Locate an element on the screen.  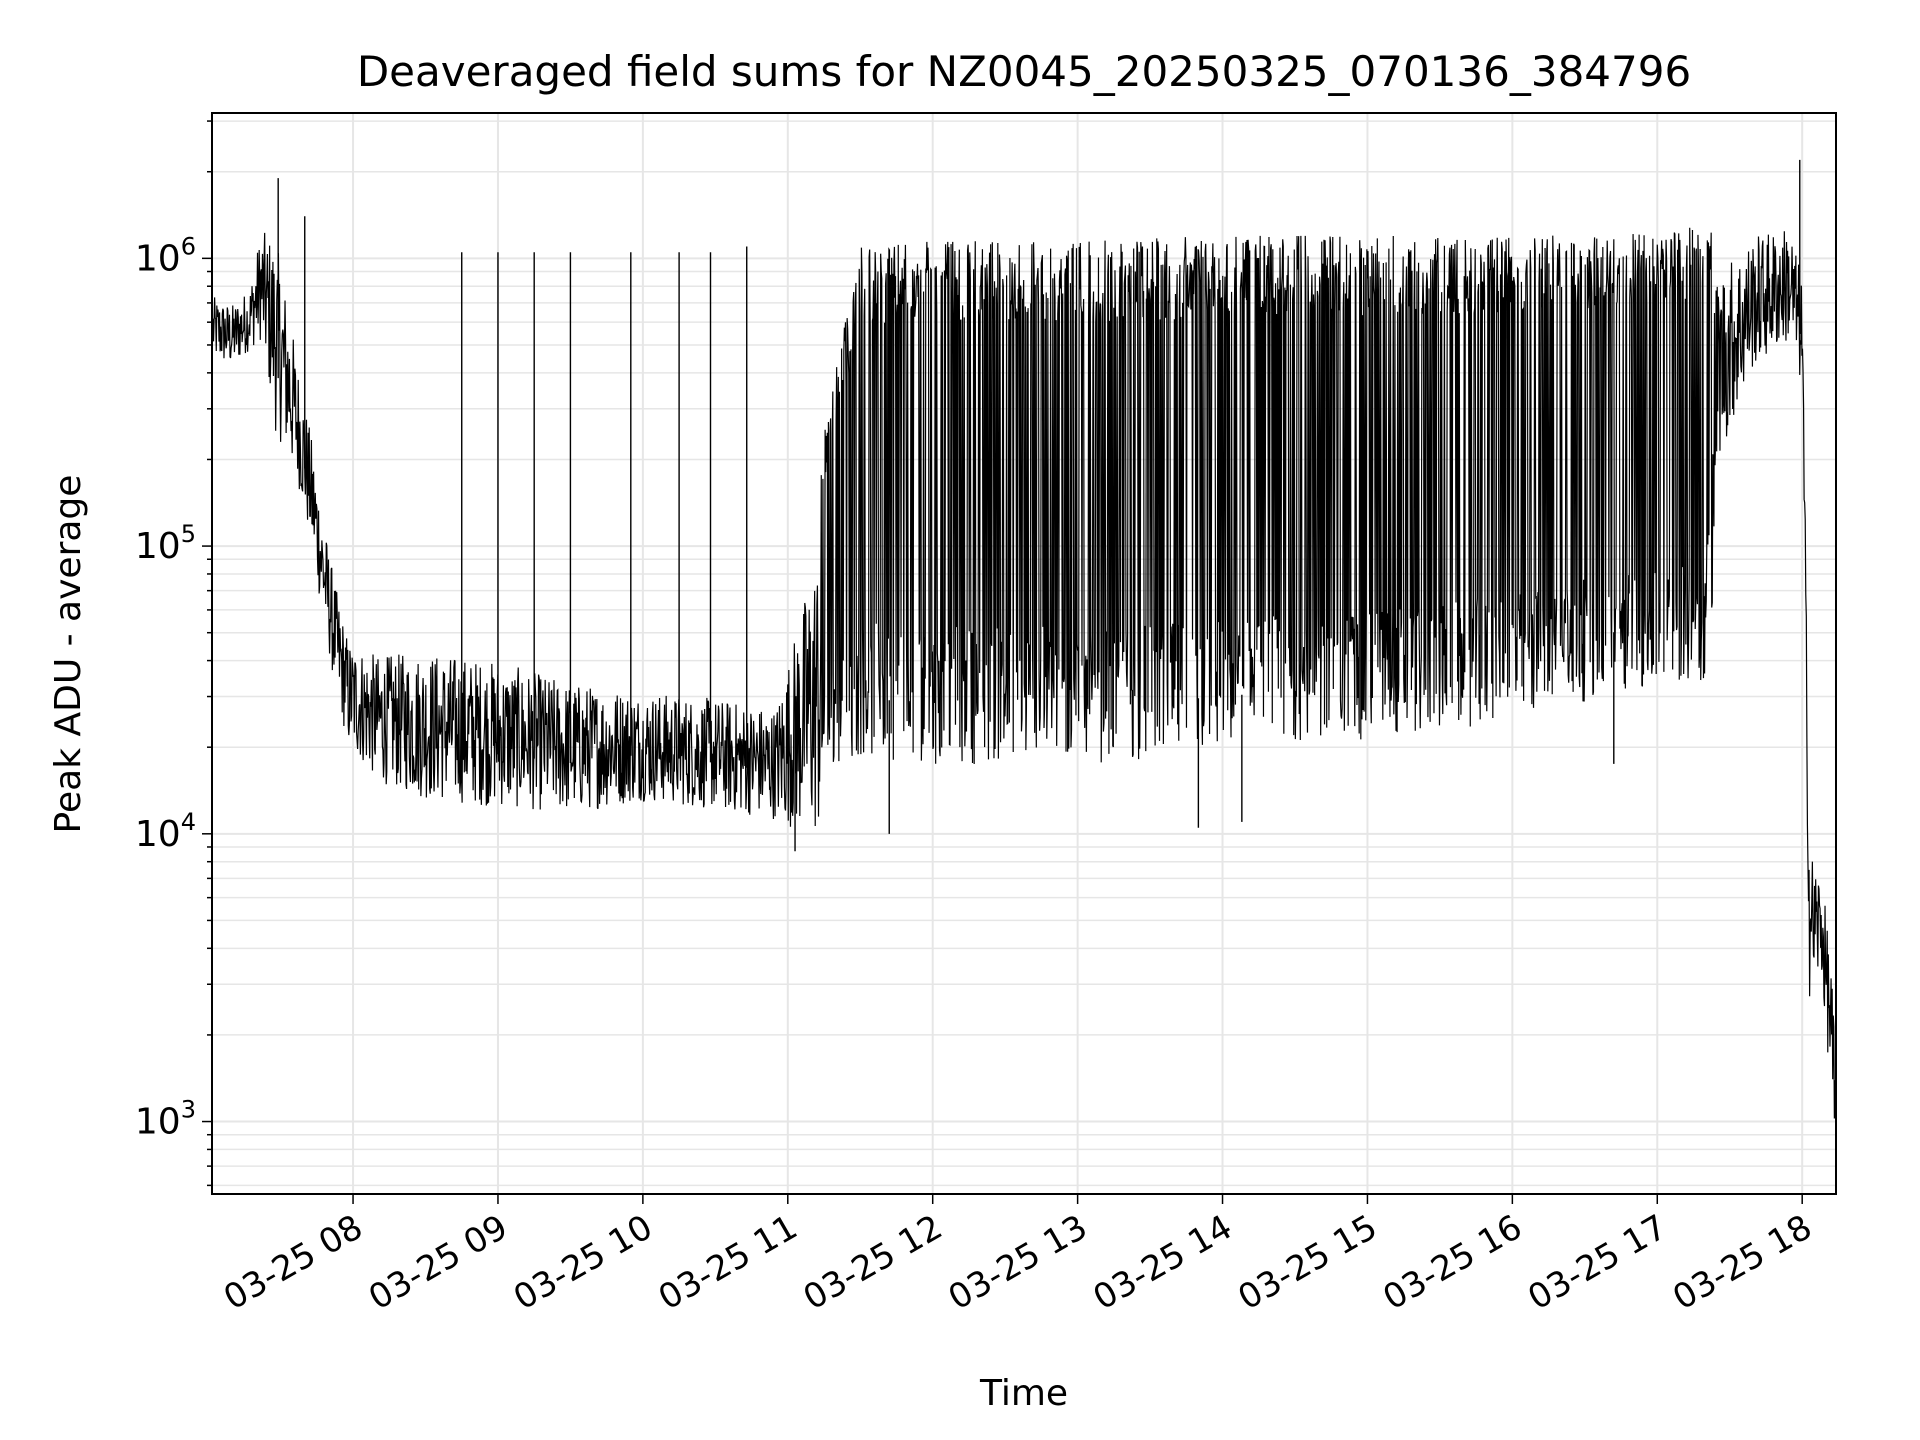
y-tick-label: 10⁶ is located at coordinates (165, 255).